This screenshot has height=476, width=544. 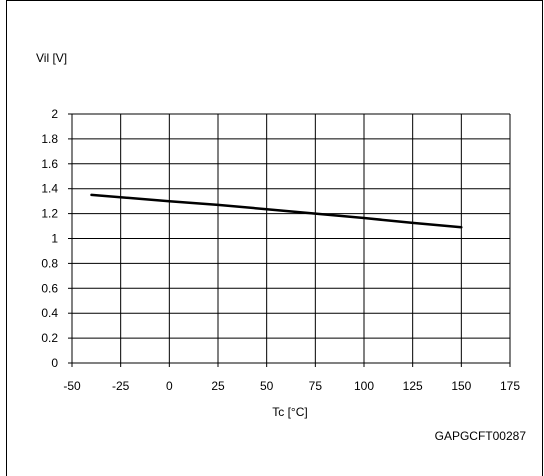 I want to click on series-layer, so click(x=276, y=211).